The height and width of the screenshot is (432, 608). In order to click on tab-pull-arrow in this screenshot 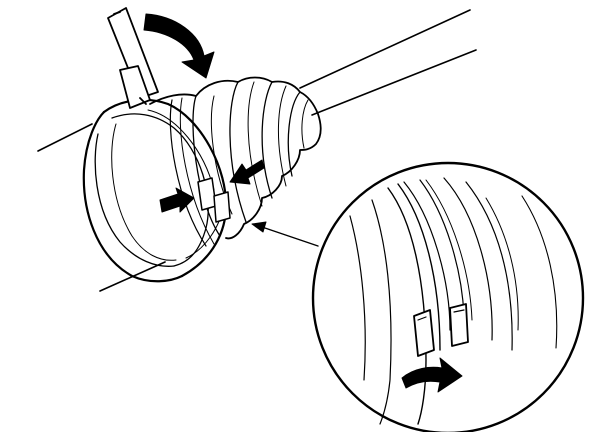, I will do `click(432, 375)`.